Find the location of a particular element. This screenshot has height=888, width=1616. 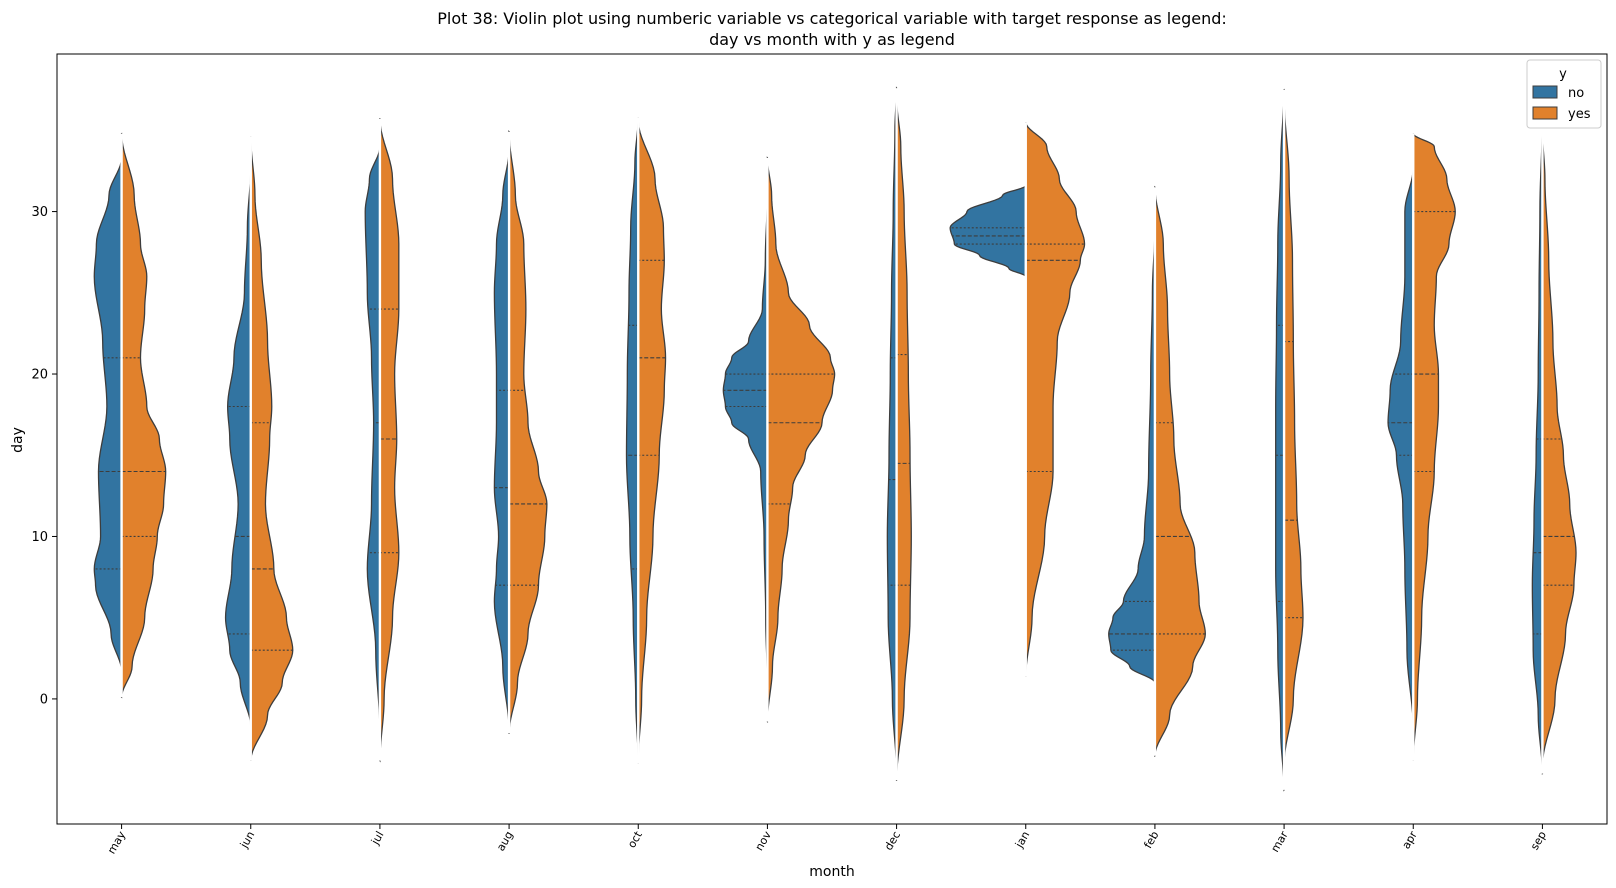

x-tick-label-jun: jun is located at coordinates (247, 840).